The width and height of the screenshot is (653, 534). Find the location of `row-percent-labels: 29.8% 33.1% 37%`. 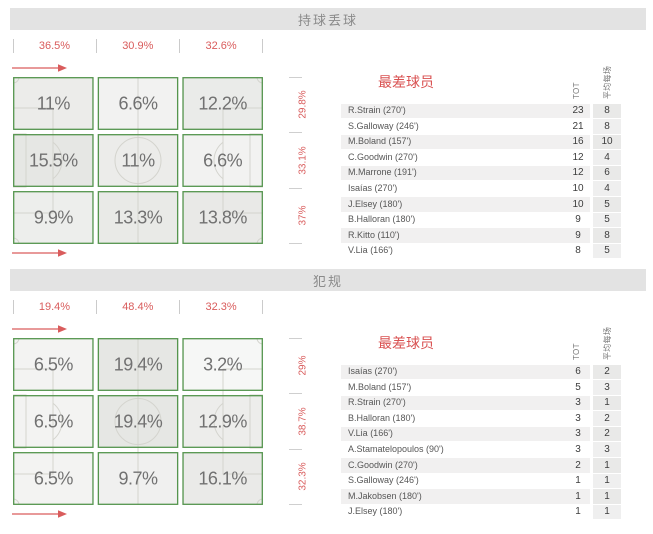

row-percent-labels: 29.8% 33.1% 37% is located at coordinates (301, 160).